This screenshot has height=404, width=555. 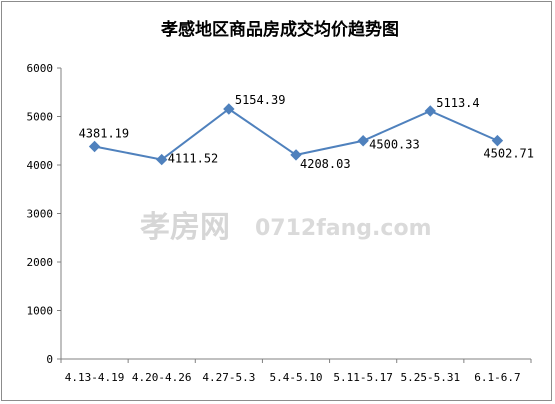 I want to click on x-tick-label: 4.27-5.3, so click(x=228, y=377).